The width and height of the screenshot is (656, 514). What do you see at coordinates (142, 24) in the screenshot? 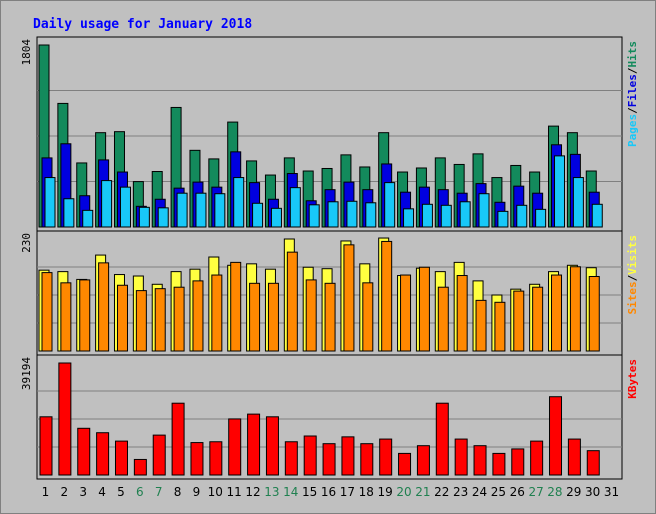
I see `chart-title: Daily usage for January 2018` at bounding box center [142, 24].